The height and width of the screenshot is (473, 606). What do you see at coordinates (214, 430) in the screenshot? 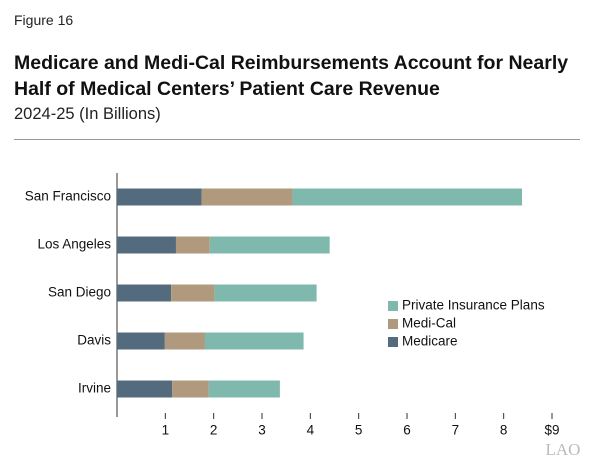
I see `x-tick-label: 2` at bounding box center [214, 430].